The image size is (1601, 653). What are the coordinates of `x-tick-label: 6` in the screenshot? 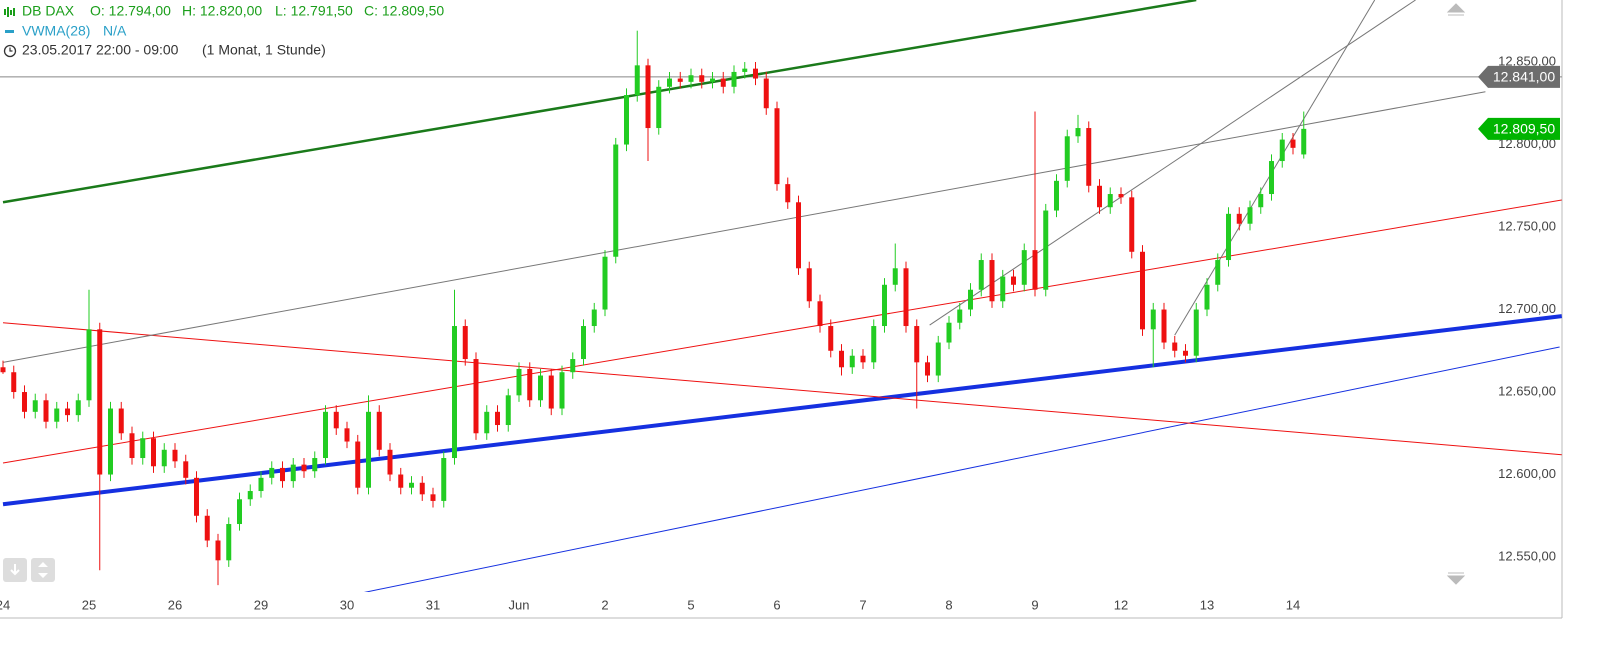 It's located at (776, 604).